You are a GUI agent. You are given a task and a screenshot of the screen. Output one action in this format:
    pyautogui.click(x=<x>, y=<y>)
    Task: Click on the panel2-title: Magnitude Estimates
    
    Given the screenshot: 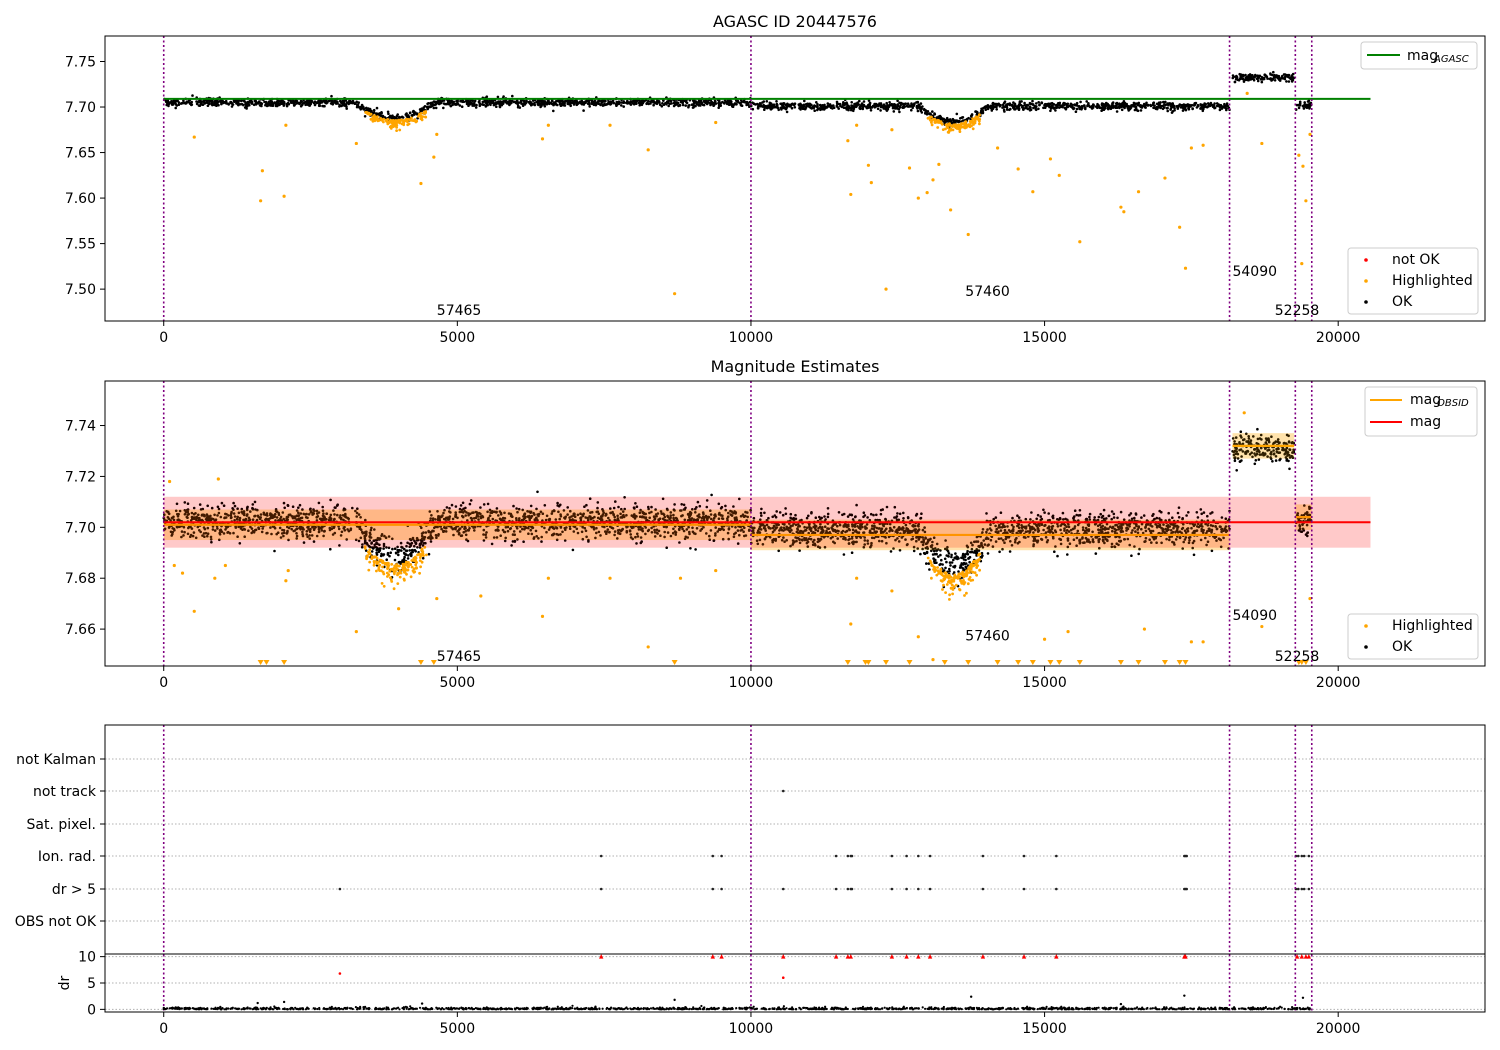 What is the action you would take?
    pyautogui.click(x=795, y=366)
    